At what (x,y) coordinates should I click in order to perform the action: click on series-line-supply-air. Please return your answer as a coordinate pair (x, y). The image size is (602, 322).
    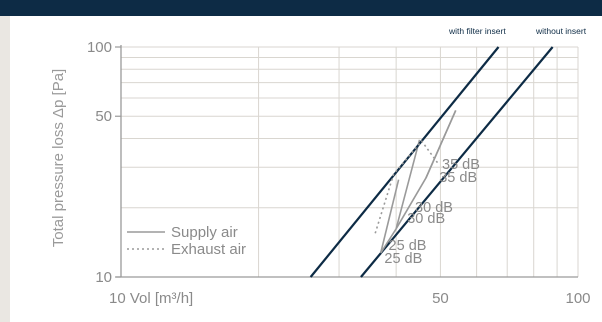
    Looking at the image, I should click on (418, 182).